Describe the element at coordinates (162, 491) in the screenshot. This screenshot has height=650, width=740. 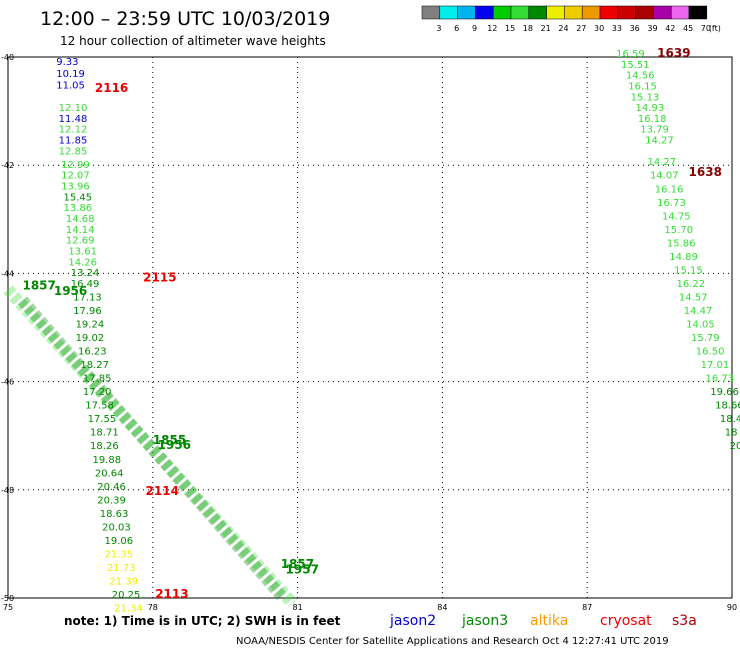
I see `time-label: 2114` at that location.